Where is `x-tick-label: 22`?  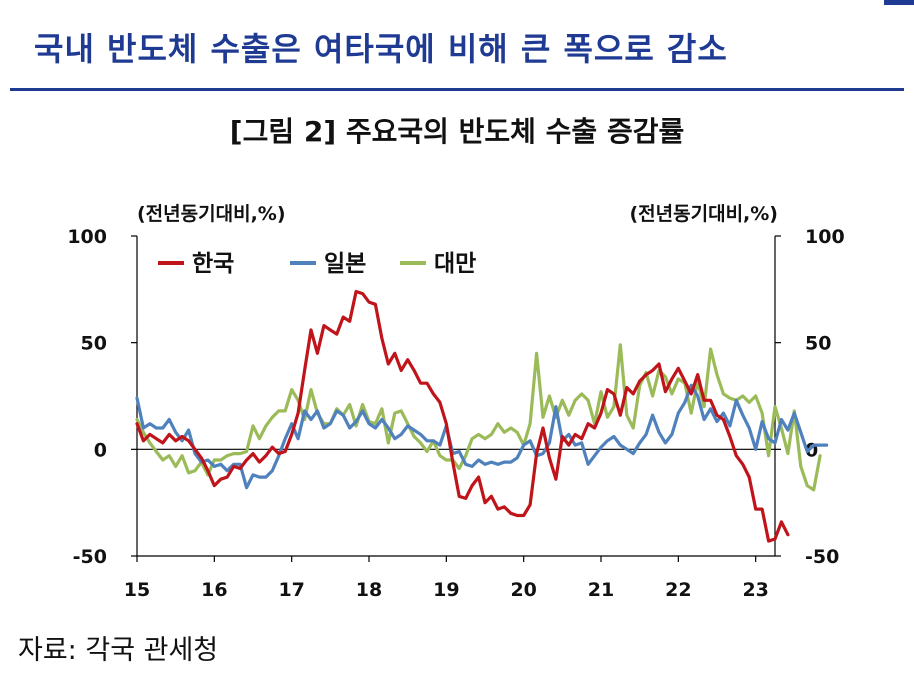 x-tick-label: 22 is located at coordinates (678, 590).